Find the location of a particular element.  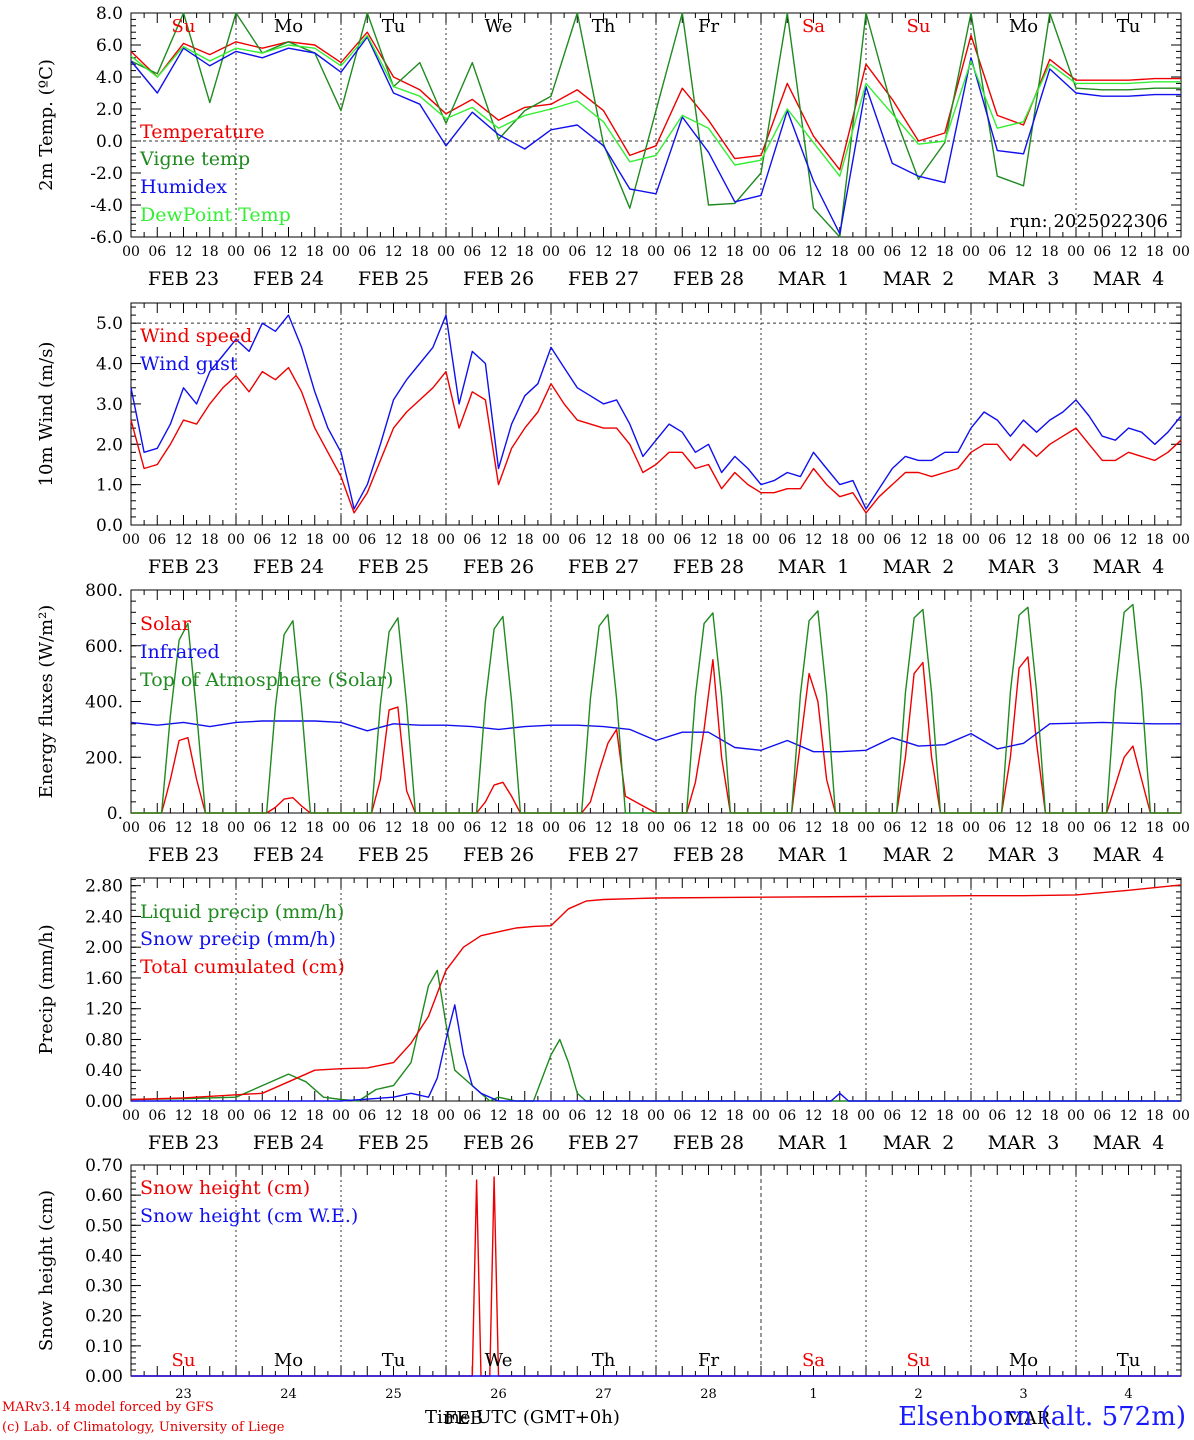

y-tick-label: 0.10 is located at coordinates (104, 1347).